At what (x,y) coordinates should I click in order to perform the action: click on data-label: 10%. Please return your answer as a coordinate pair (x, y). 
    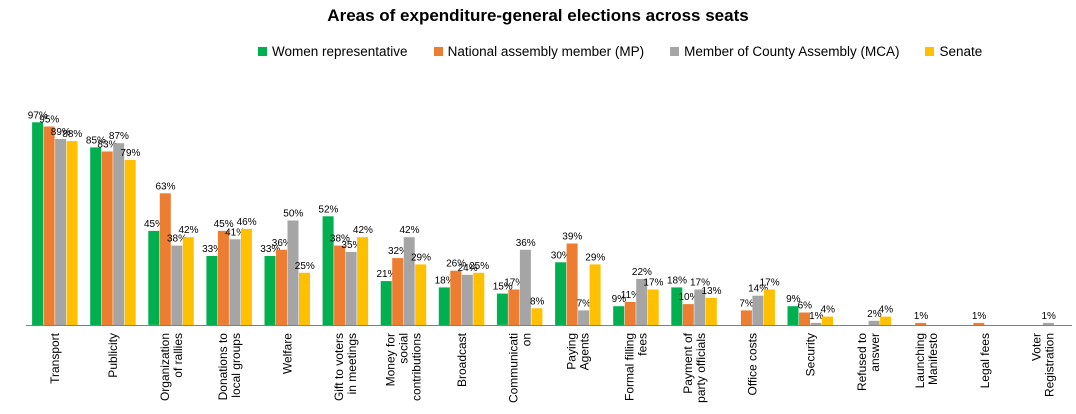
    Looking at the image, I should click on (688, 297).